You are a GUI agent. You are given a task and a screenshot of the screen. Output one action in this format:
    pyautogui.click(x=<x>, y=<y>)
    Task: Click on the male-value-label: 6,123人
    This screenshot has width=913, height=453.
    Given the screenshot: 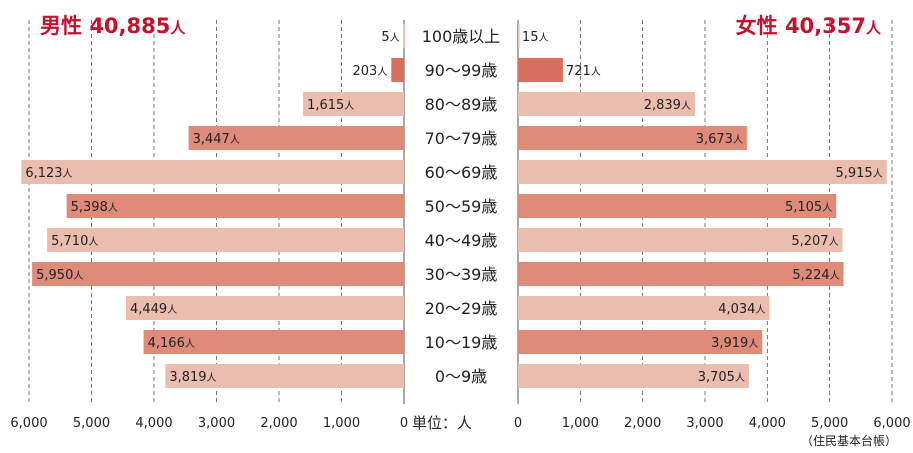 What is the action you would take?
    pyautogui.click(x=48, y=173)
    